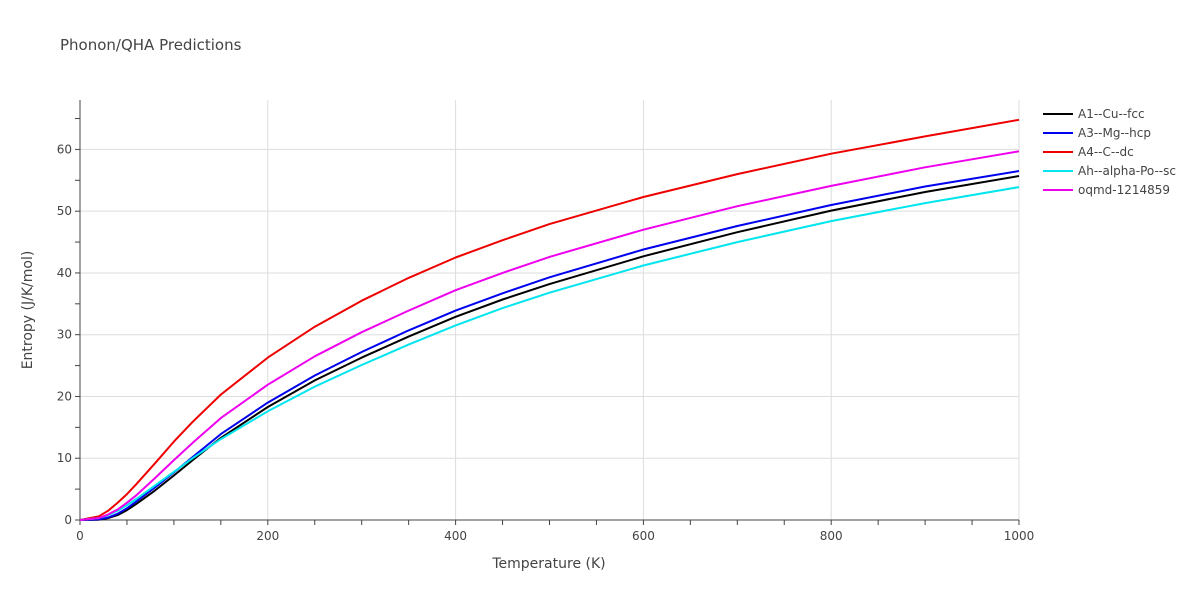 This screenshot has height=600, width=1200. I want to click on legend-label: A3--Mg--hcp, so click(1114, 133).